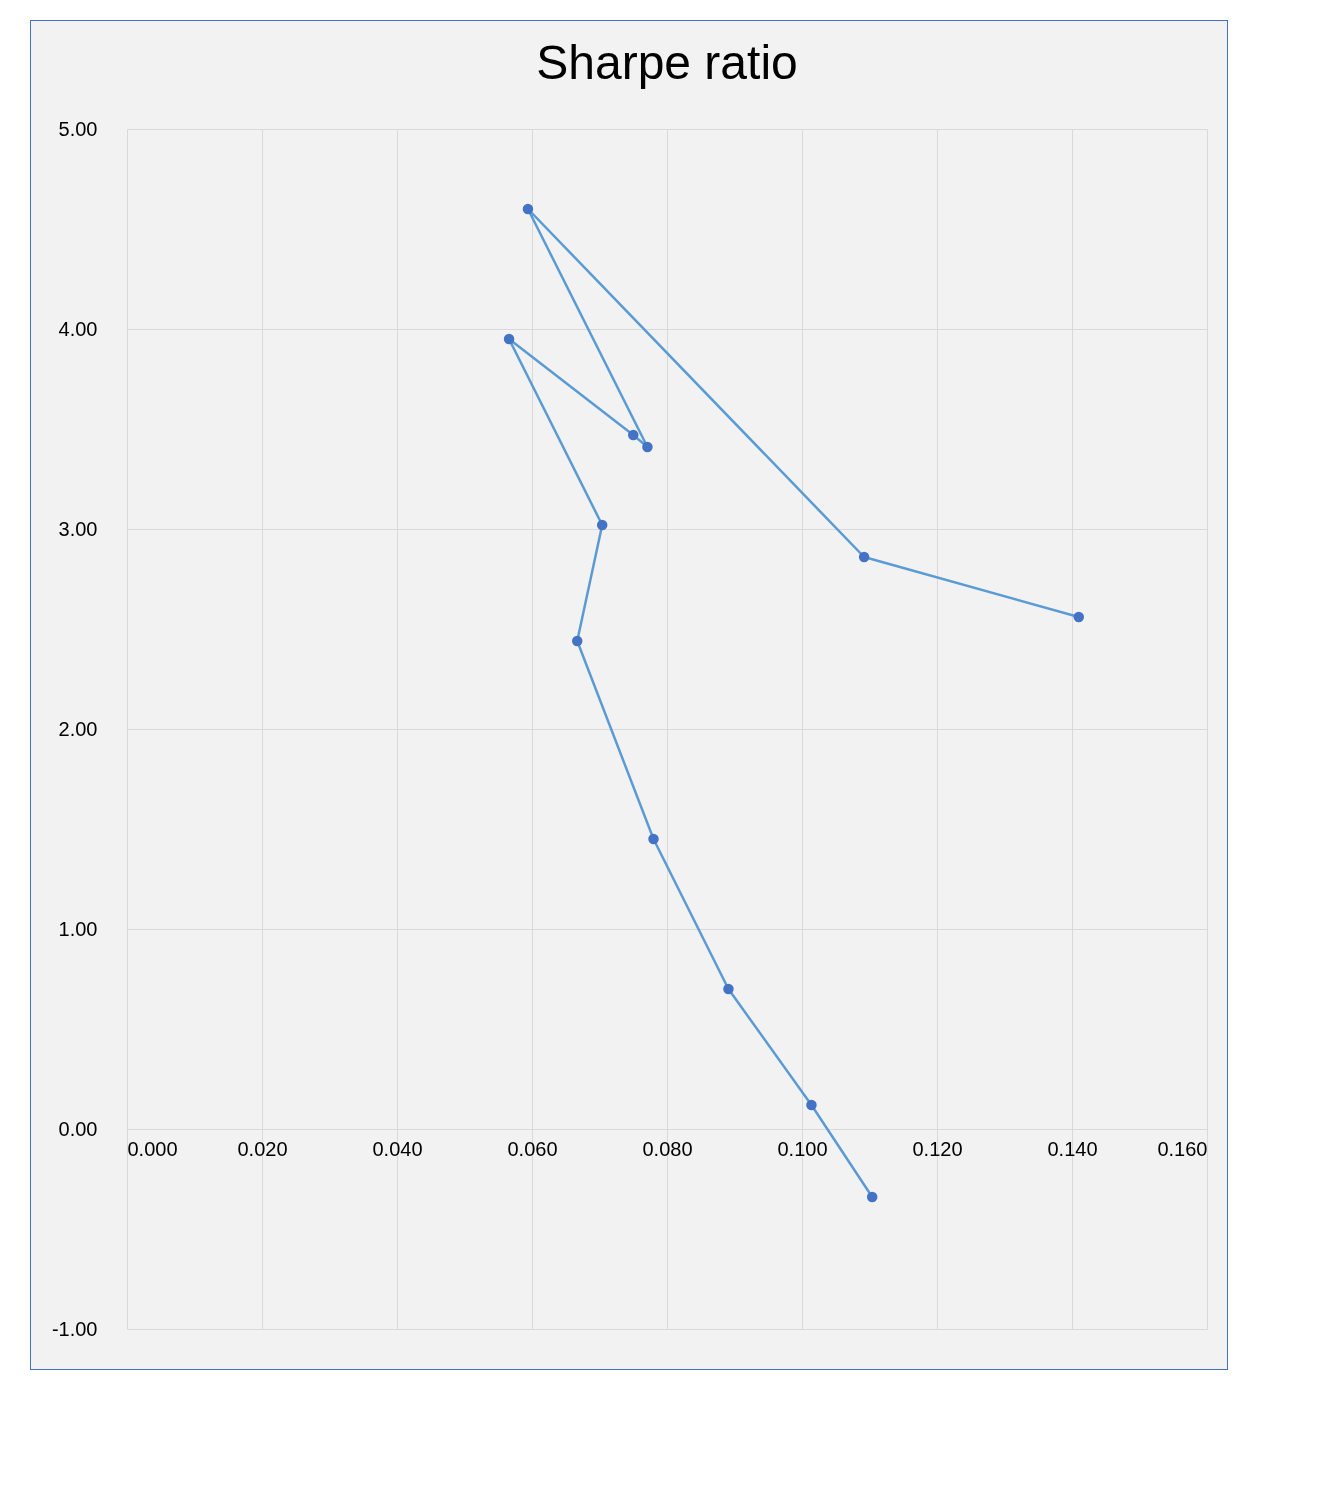  I want to click on y-tick-label: 4.00, so click(78, 328).